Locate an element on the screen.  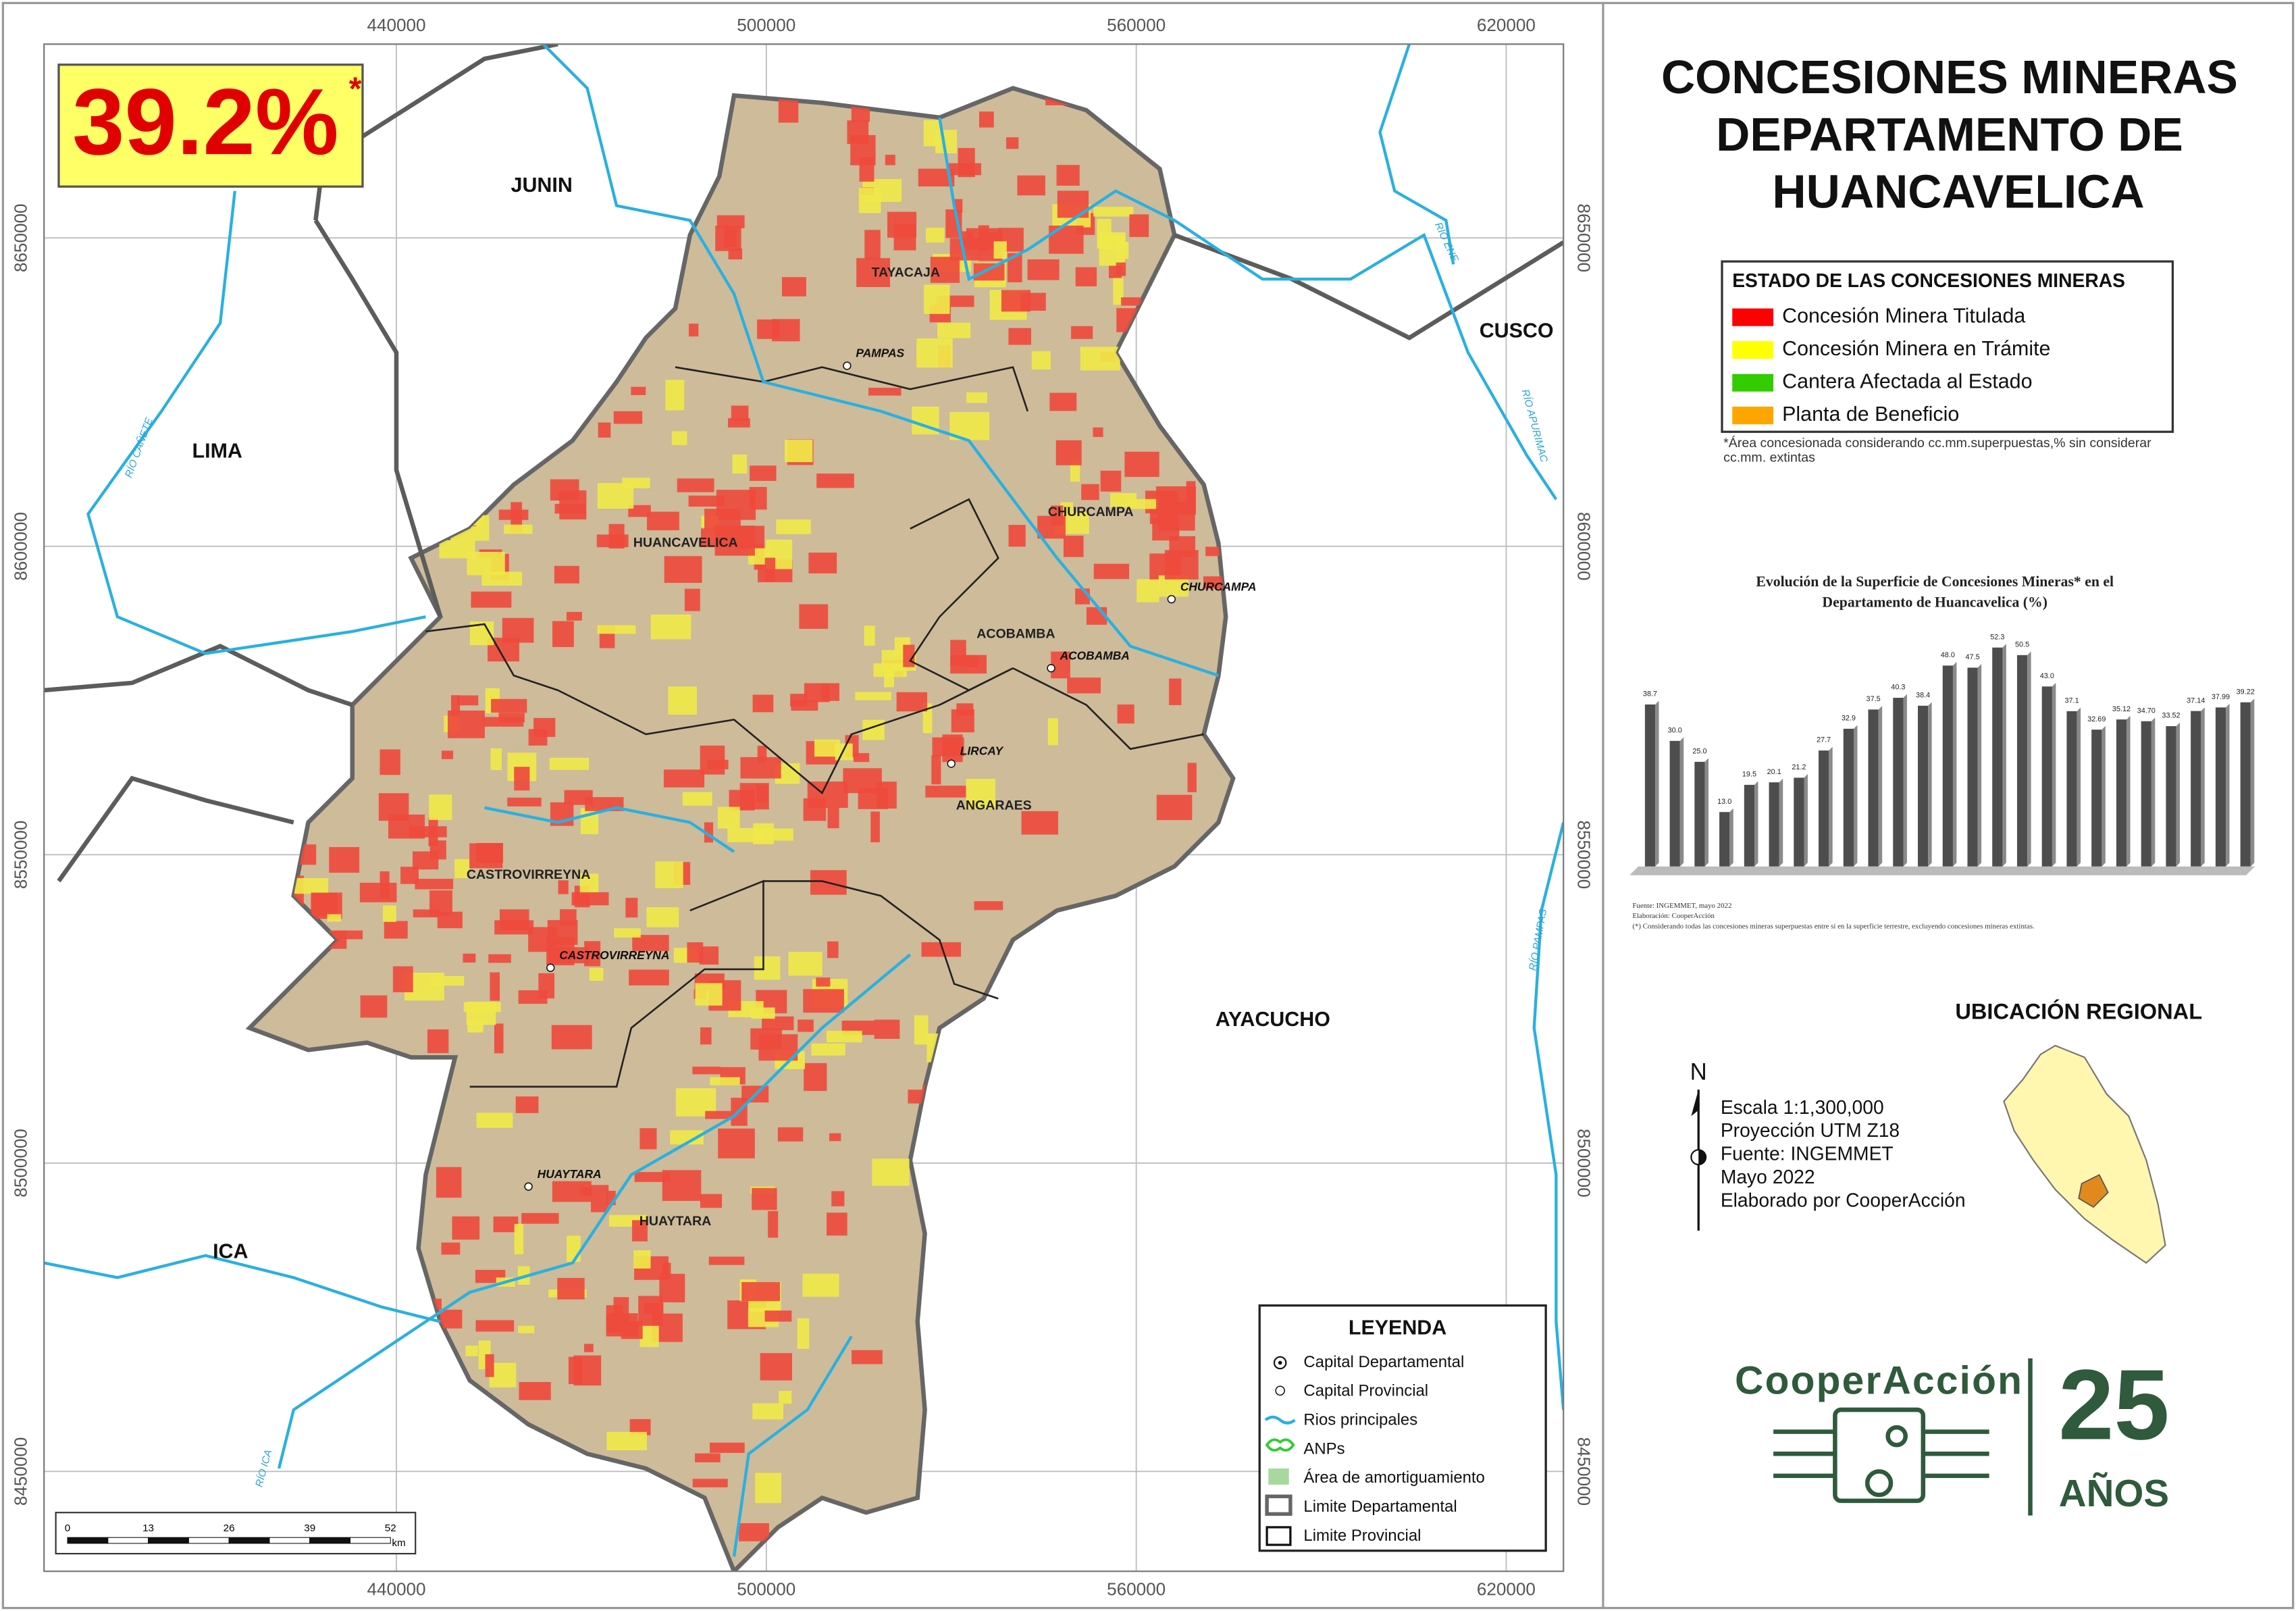
x-tick-label: 440000 is located at coordinates (396, 25).